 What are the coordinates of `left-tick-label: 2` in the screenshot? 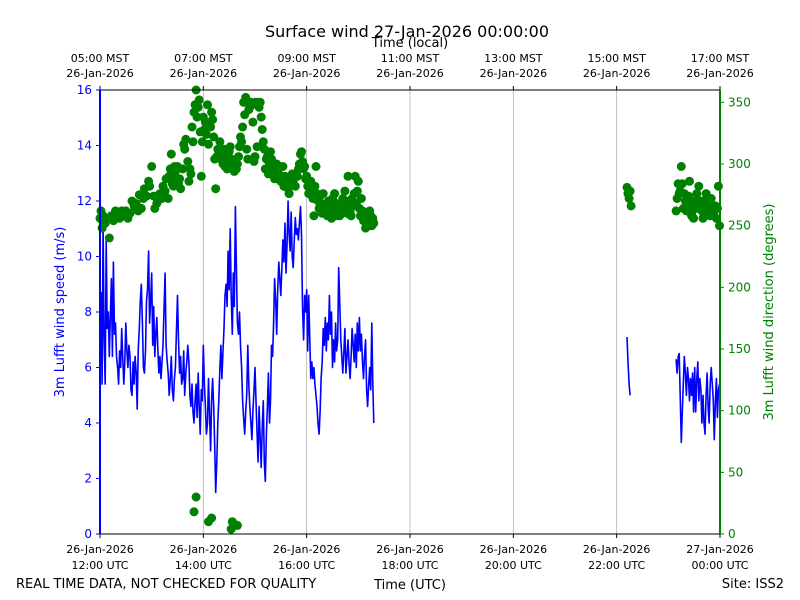 It's located at (88, 479).